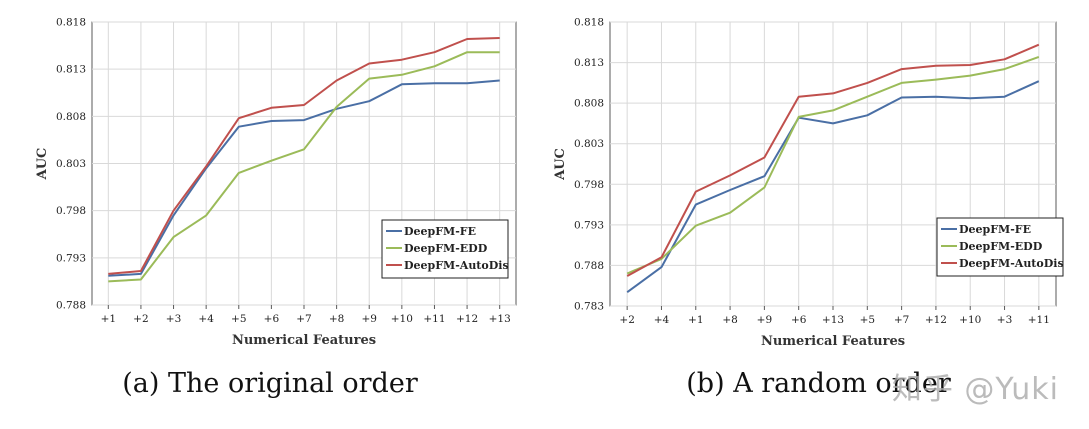 The height and width of the screenshot is (429, 1089). What do you see at coordinates (818, 383) in the screenshot?
I see `caption-random-order: (b) A random order` at bounding box center [818, 383].